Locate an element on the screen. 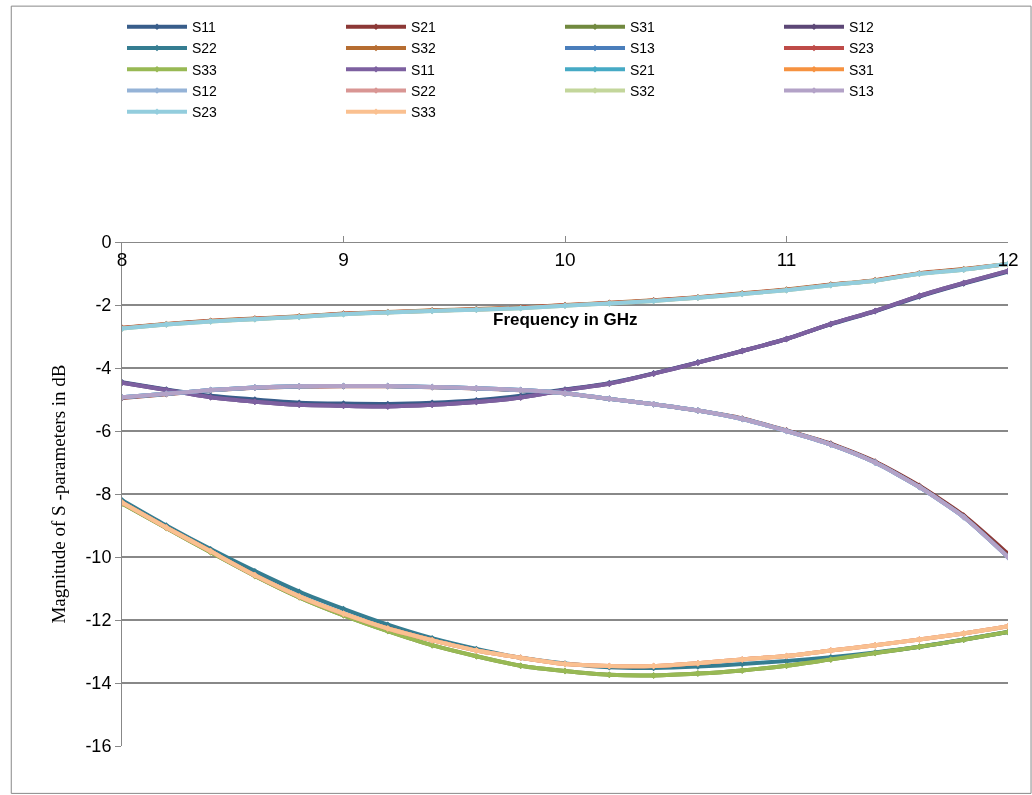  y-axis-title: Magnitude of S -parameters in dB is located at coordinates (59, 494).